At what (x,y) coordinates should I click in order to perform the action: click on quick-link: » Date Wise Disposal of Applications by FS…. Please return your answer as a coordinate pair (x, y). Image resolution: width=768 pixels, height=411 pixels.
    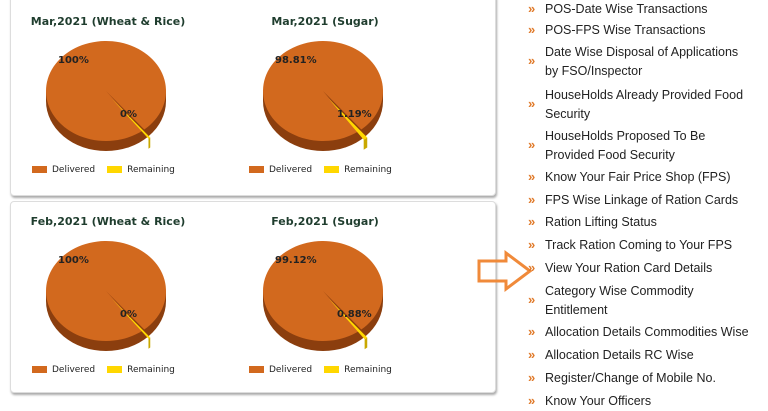
    Looking at the image, I should click on (633, 61).